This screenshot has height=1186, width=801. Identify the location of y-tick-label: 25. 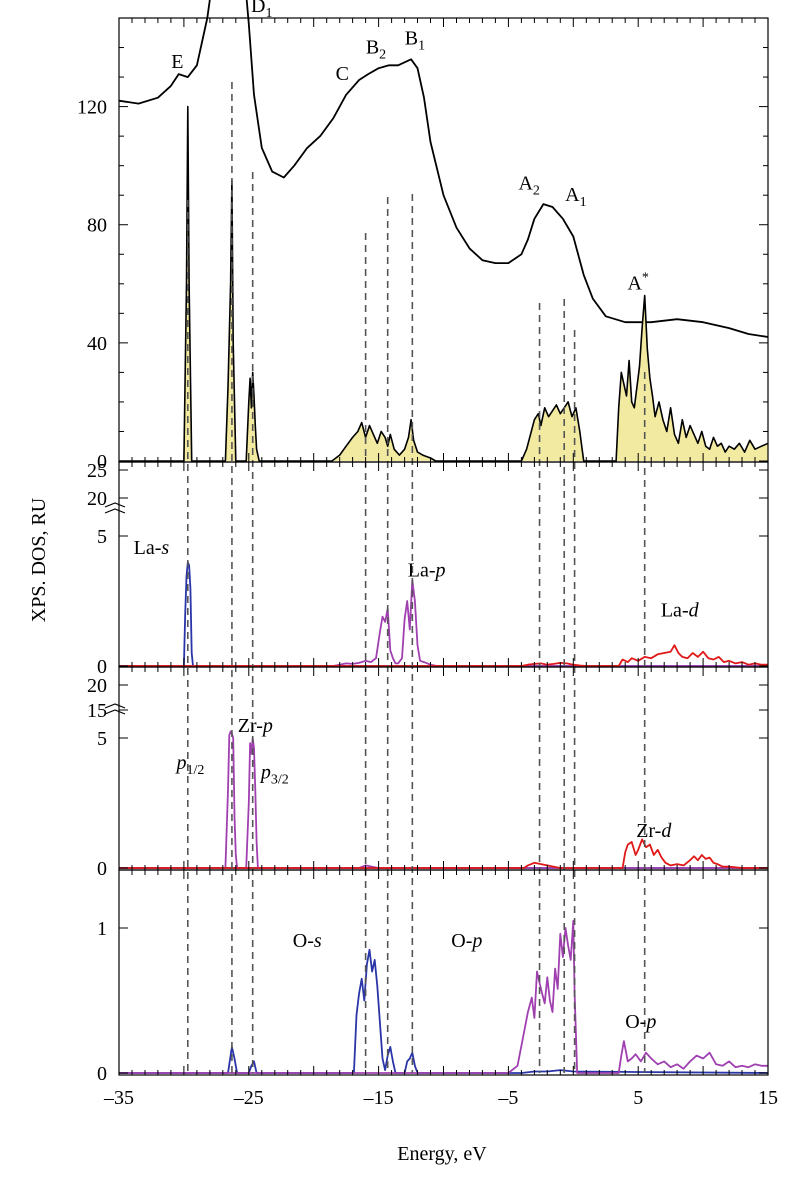
(97, 471).